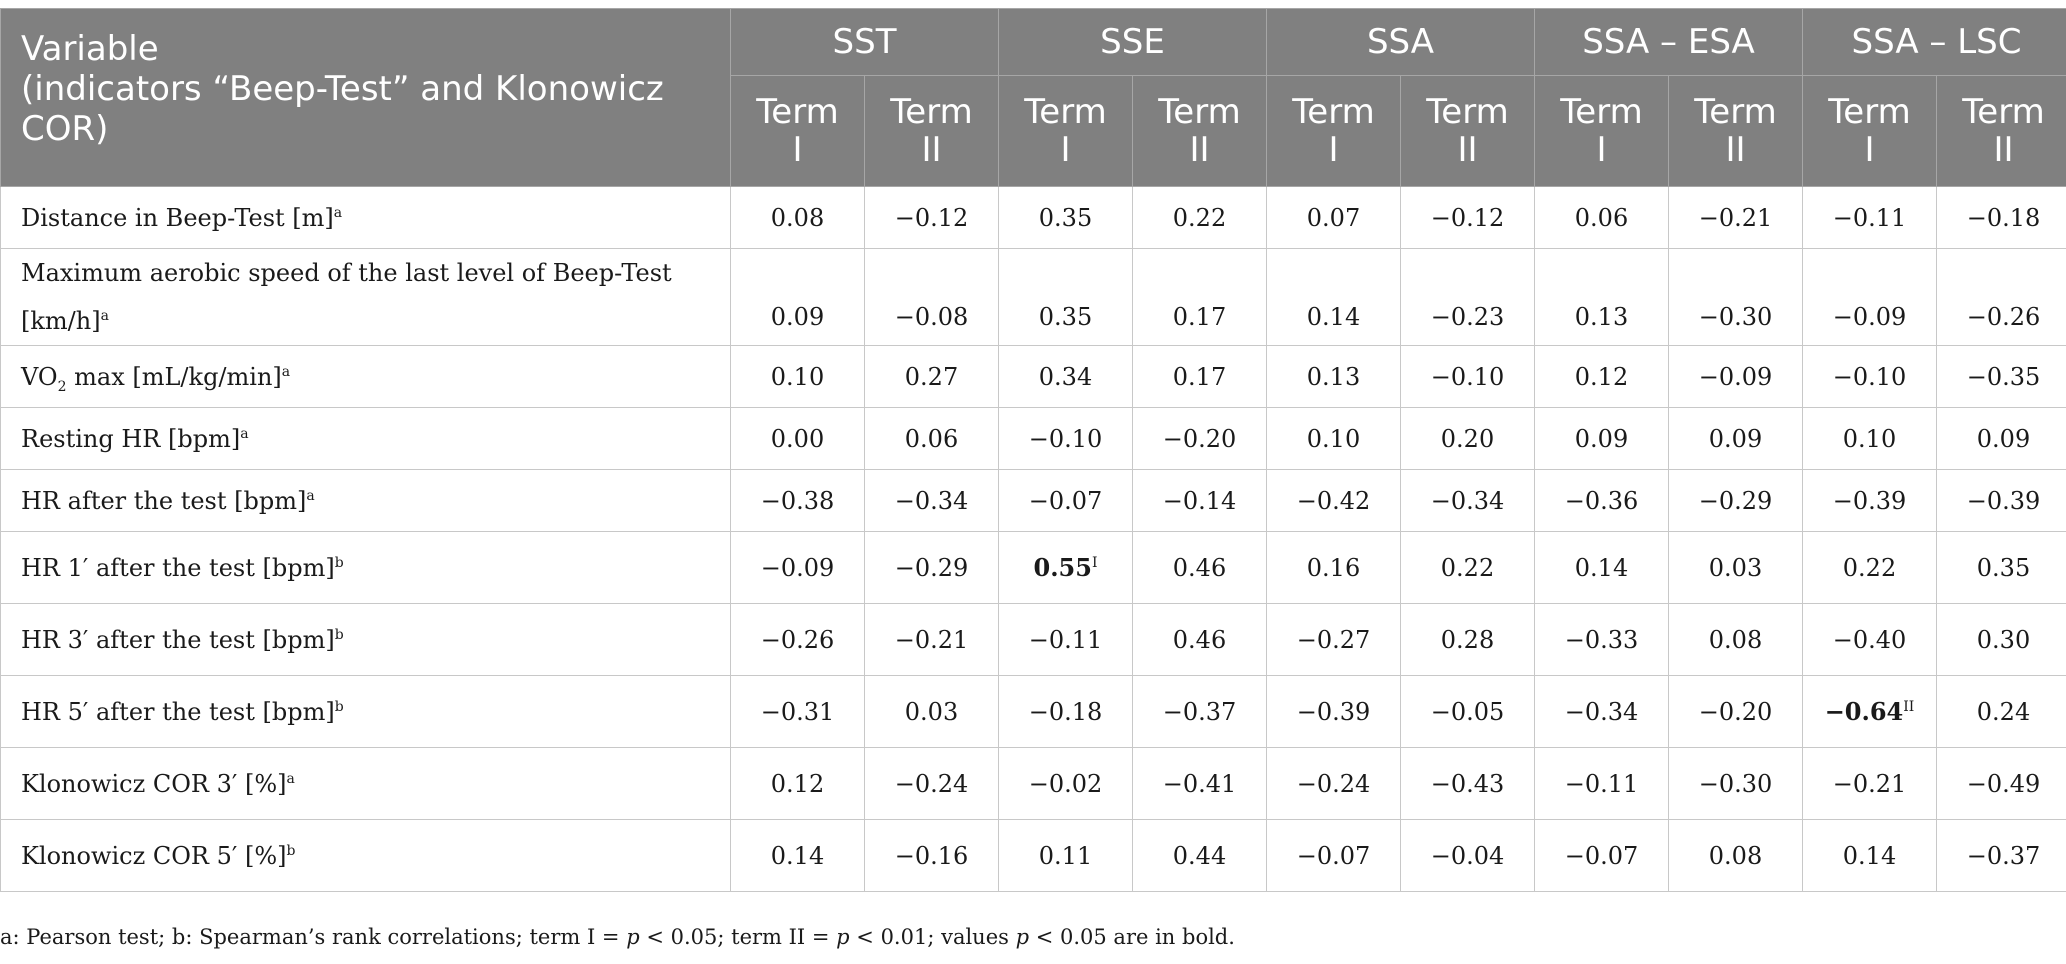  I want to click on value-cell: 0.34, so click(1065, 376).